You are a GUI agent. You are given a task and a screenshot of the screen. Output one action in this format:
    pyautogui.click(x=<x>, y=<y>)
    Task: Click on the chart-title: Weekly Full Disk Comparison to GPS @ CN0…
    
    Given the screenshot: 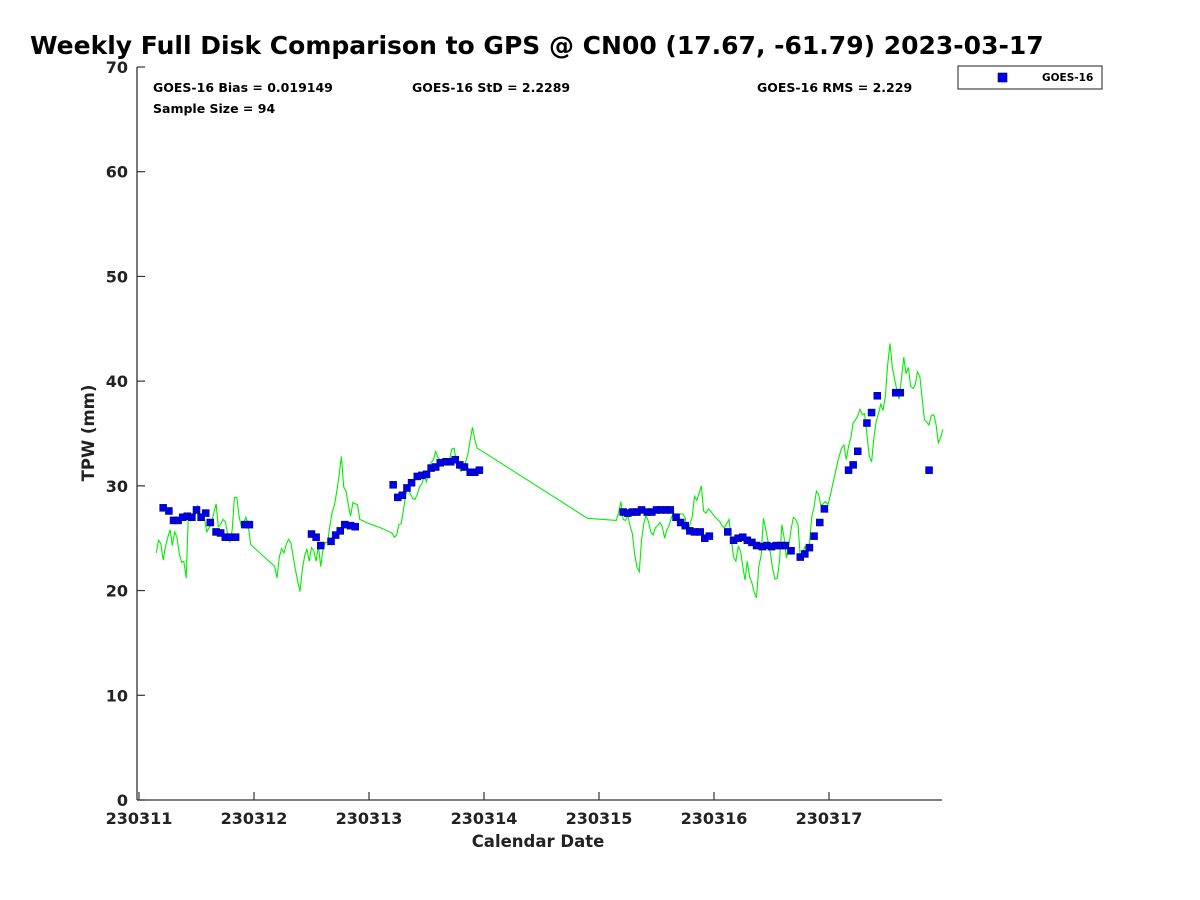 What is the action you would take?
    pyautogui.click(x=537, y=45)
    